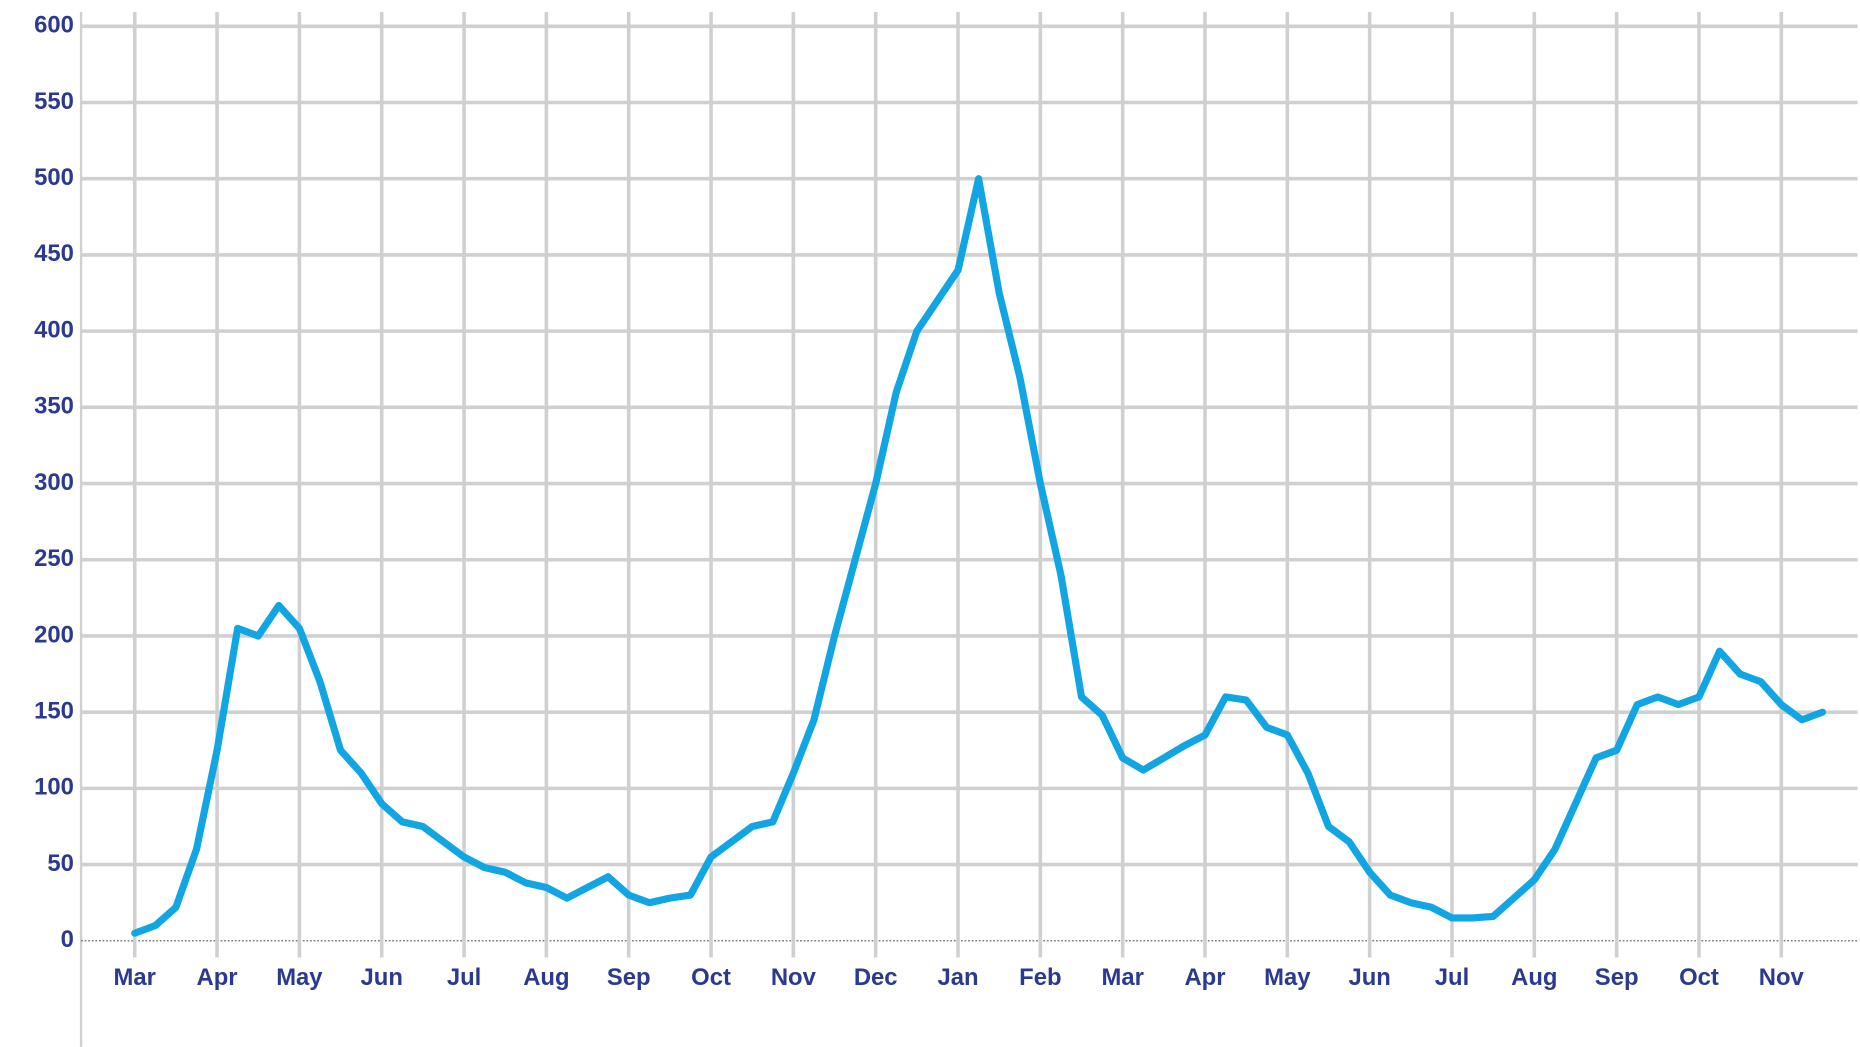 This screenshot has width=1860, height=1047. Describe the element at coordinates (54, 634) in the screenshot. I see `y-tick-label: 200` at that location.